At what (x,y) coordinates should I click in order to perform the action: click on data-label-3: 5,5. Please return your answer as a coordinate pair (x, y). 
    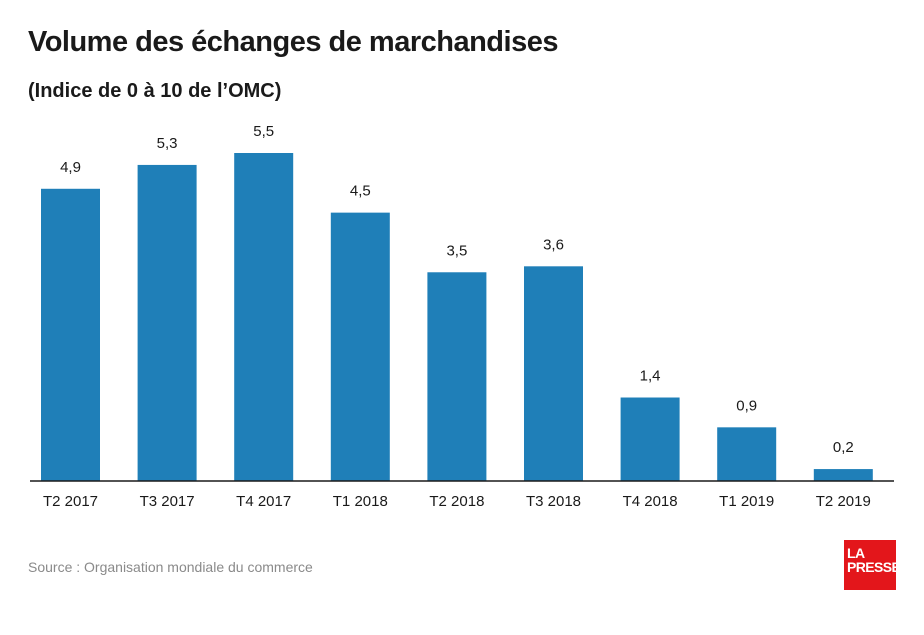
    Looking at the image, I should click on (263, 131).